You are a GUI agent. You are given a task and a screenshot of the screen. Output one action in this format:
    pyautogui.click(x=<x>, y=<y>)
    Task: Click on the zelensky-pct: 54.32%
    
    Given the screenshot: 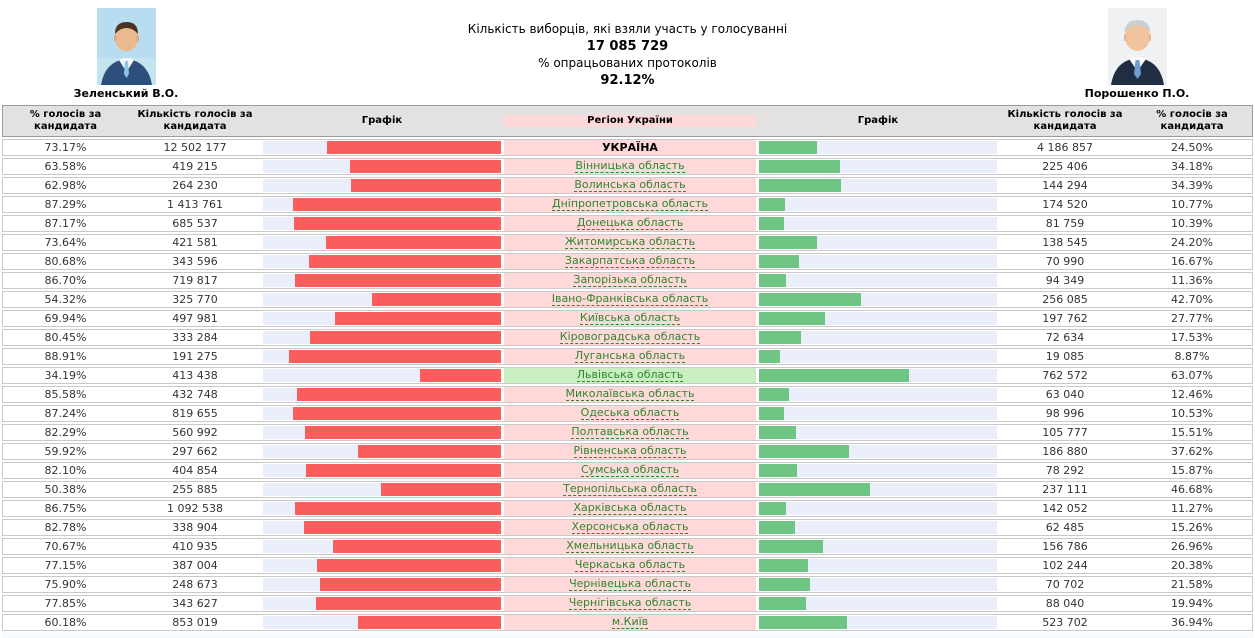 What is the action you would take?
    pyautogui.click(x=65, y=299)
    